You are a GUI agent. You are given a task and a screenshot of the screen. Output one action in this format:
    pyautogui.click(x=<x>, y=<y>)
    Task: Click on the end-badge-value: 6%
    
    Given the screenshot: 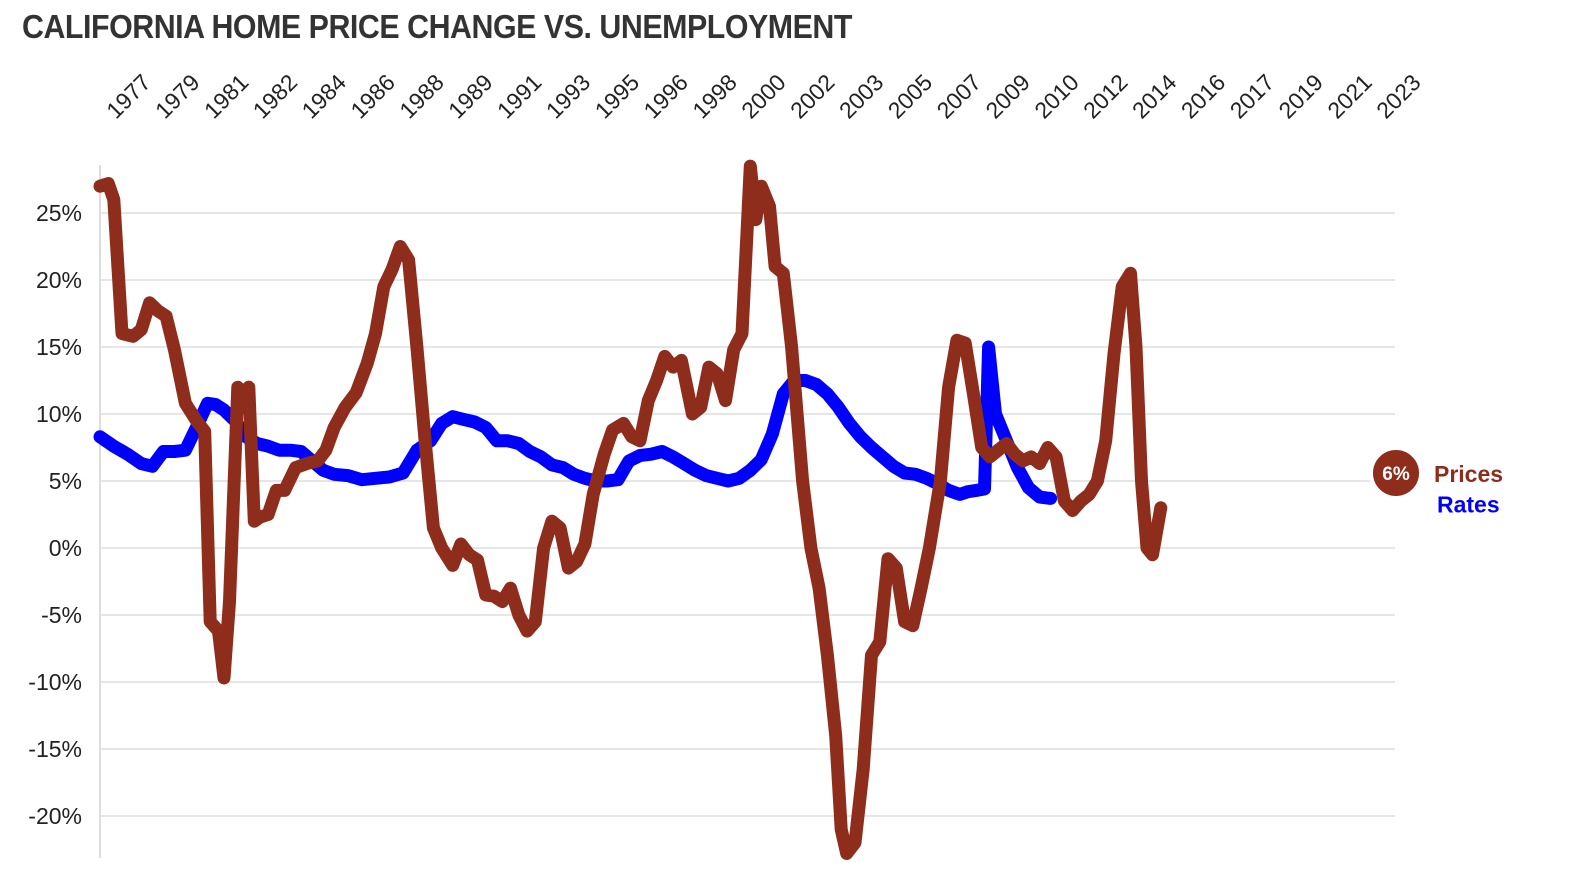 What is the action you would take?
    pyautogui.click(x=1396, y=474)
    